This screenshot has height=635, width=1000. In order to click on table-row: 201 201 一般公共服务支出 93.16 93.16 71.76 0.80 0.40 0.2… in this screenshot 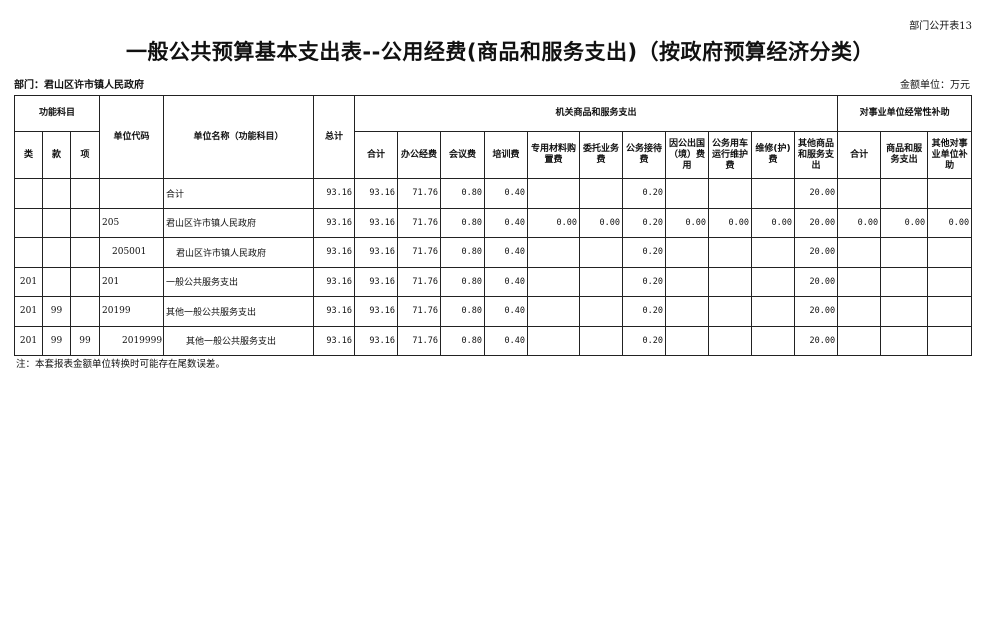, I will do `click(493, 281)`.